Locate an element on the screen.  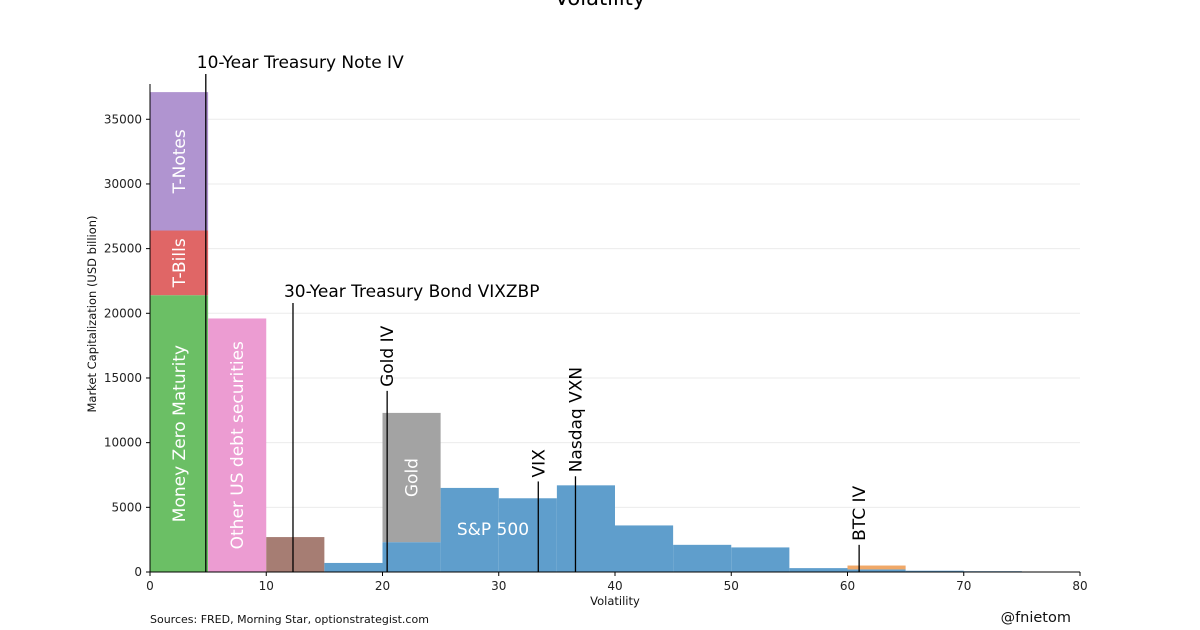
y-tick-label-20000: 20000 is located at coordinates (123, 313).